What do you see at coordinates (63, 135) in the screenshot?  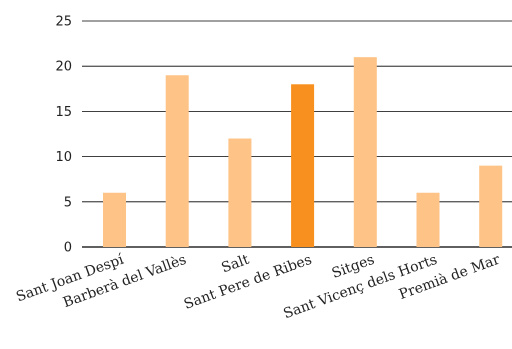 I see `y-axis-tick-labels: 0 5 10 15 20 25` at bounding box center [63, 135].